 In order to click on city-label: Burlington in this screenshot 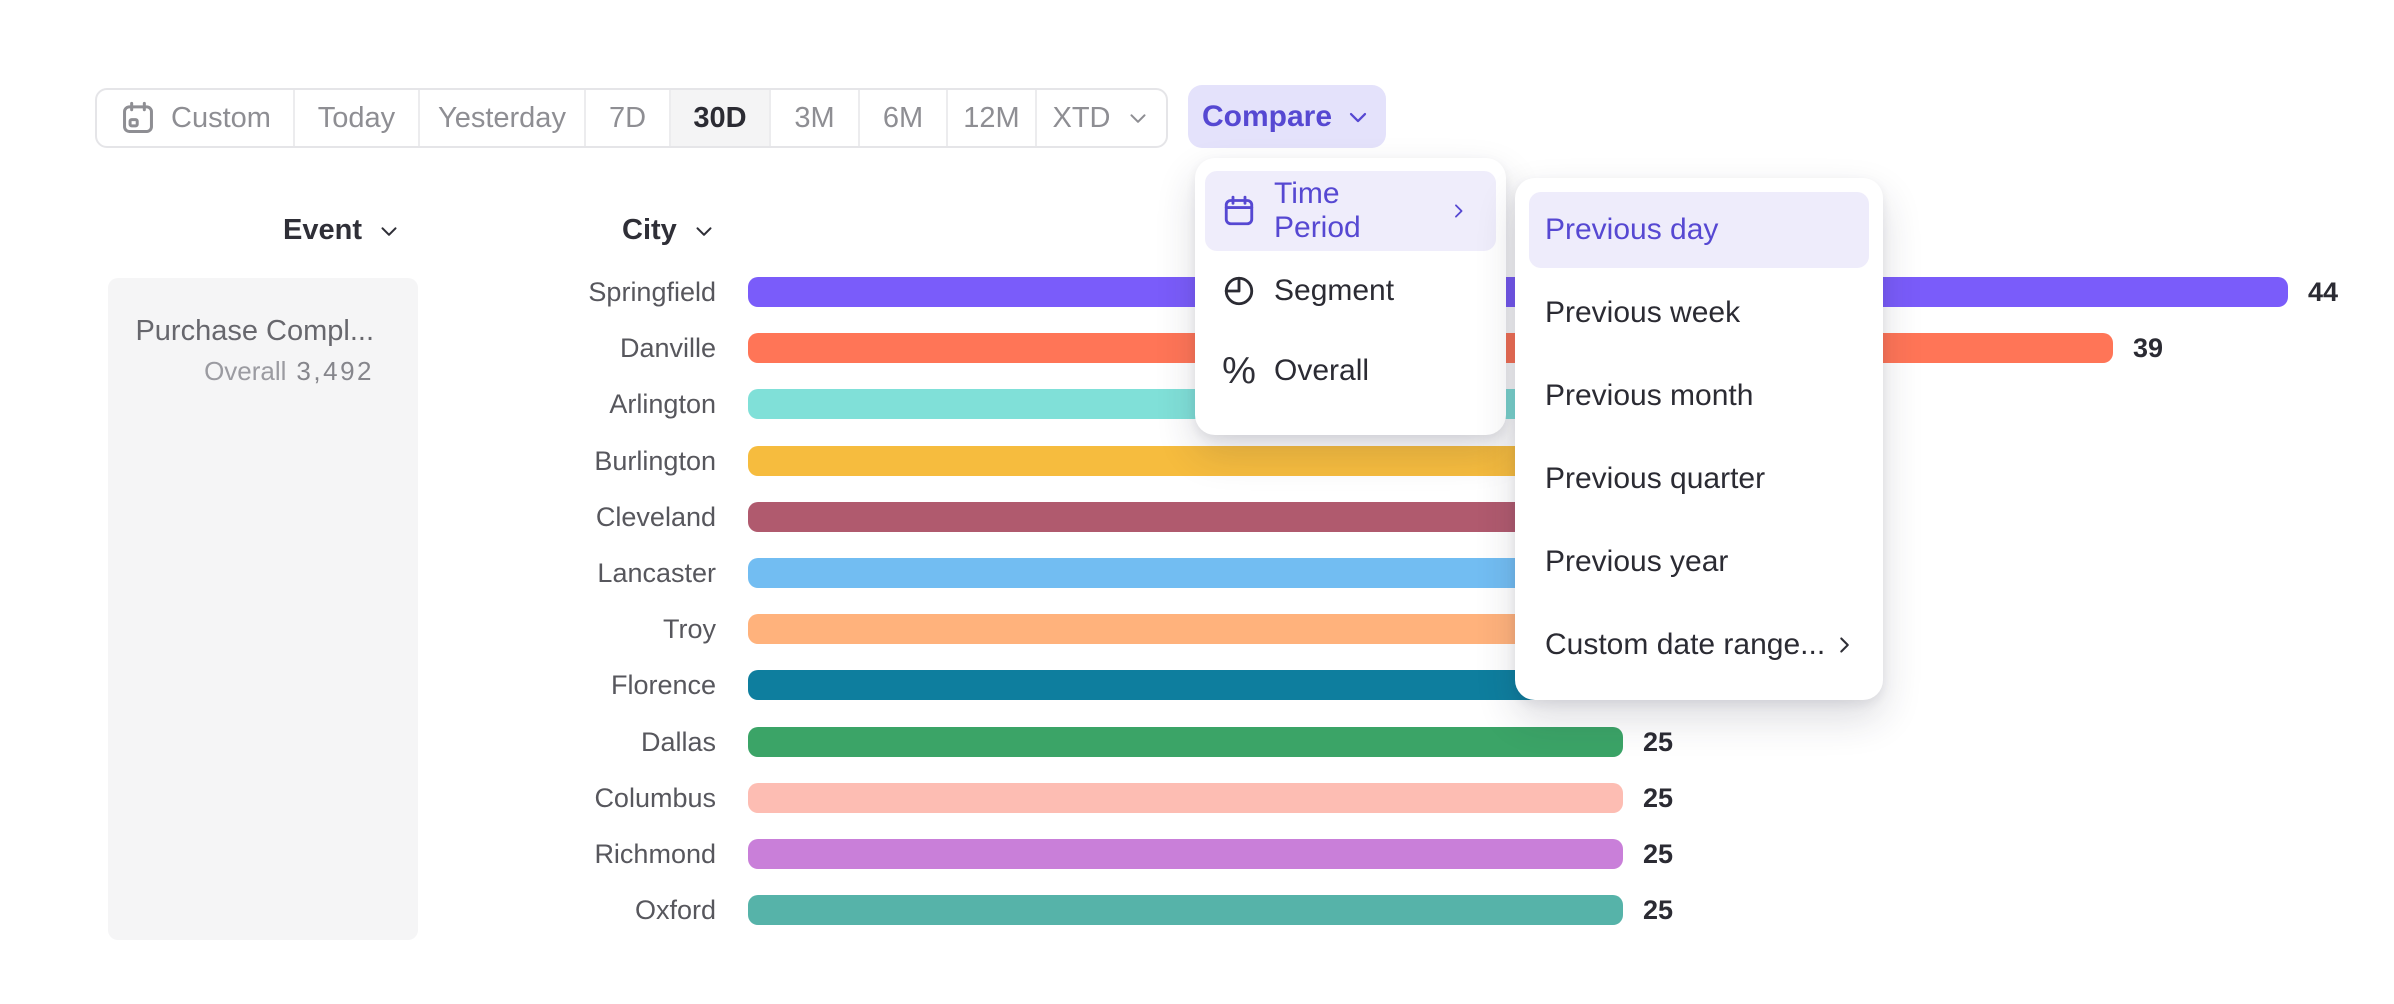, I will do `click(655, 461)`.